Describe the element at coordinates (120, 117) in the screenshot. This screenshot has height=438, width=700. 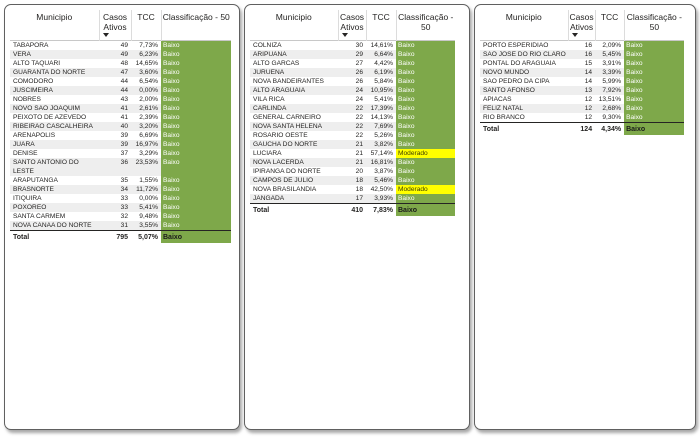
I see `table-row: PEIXOTO DE AZEVEDO 41 2,39% Baixo` at that location.